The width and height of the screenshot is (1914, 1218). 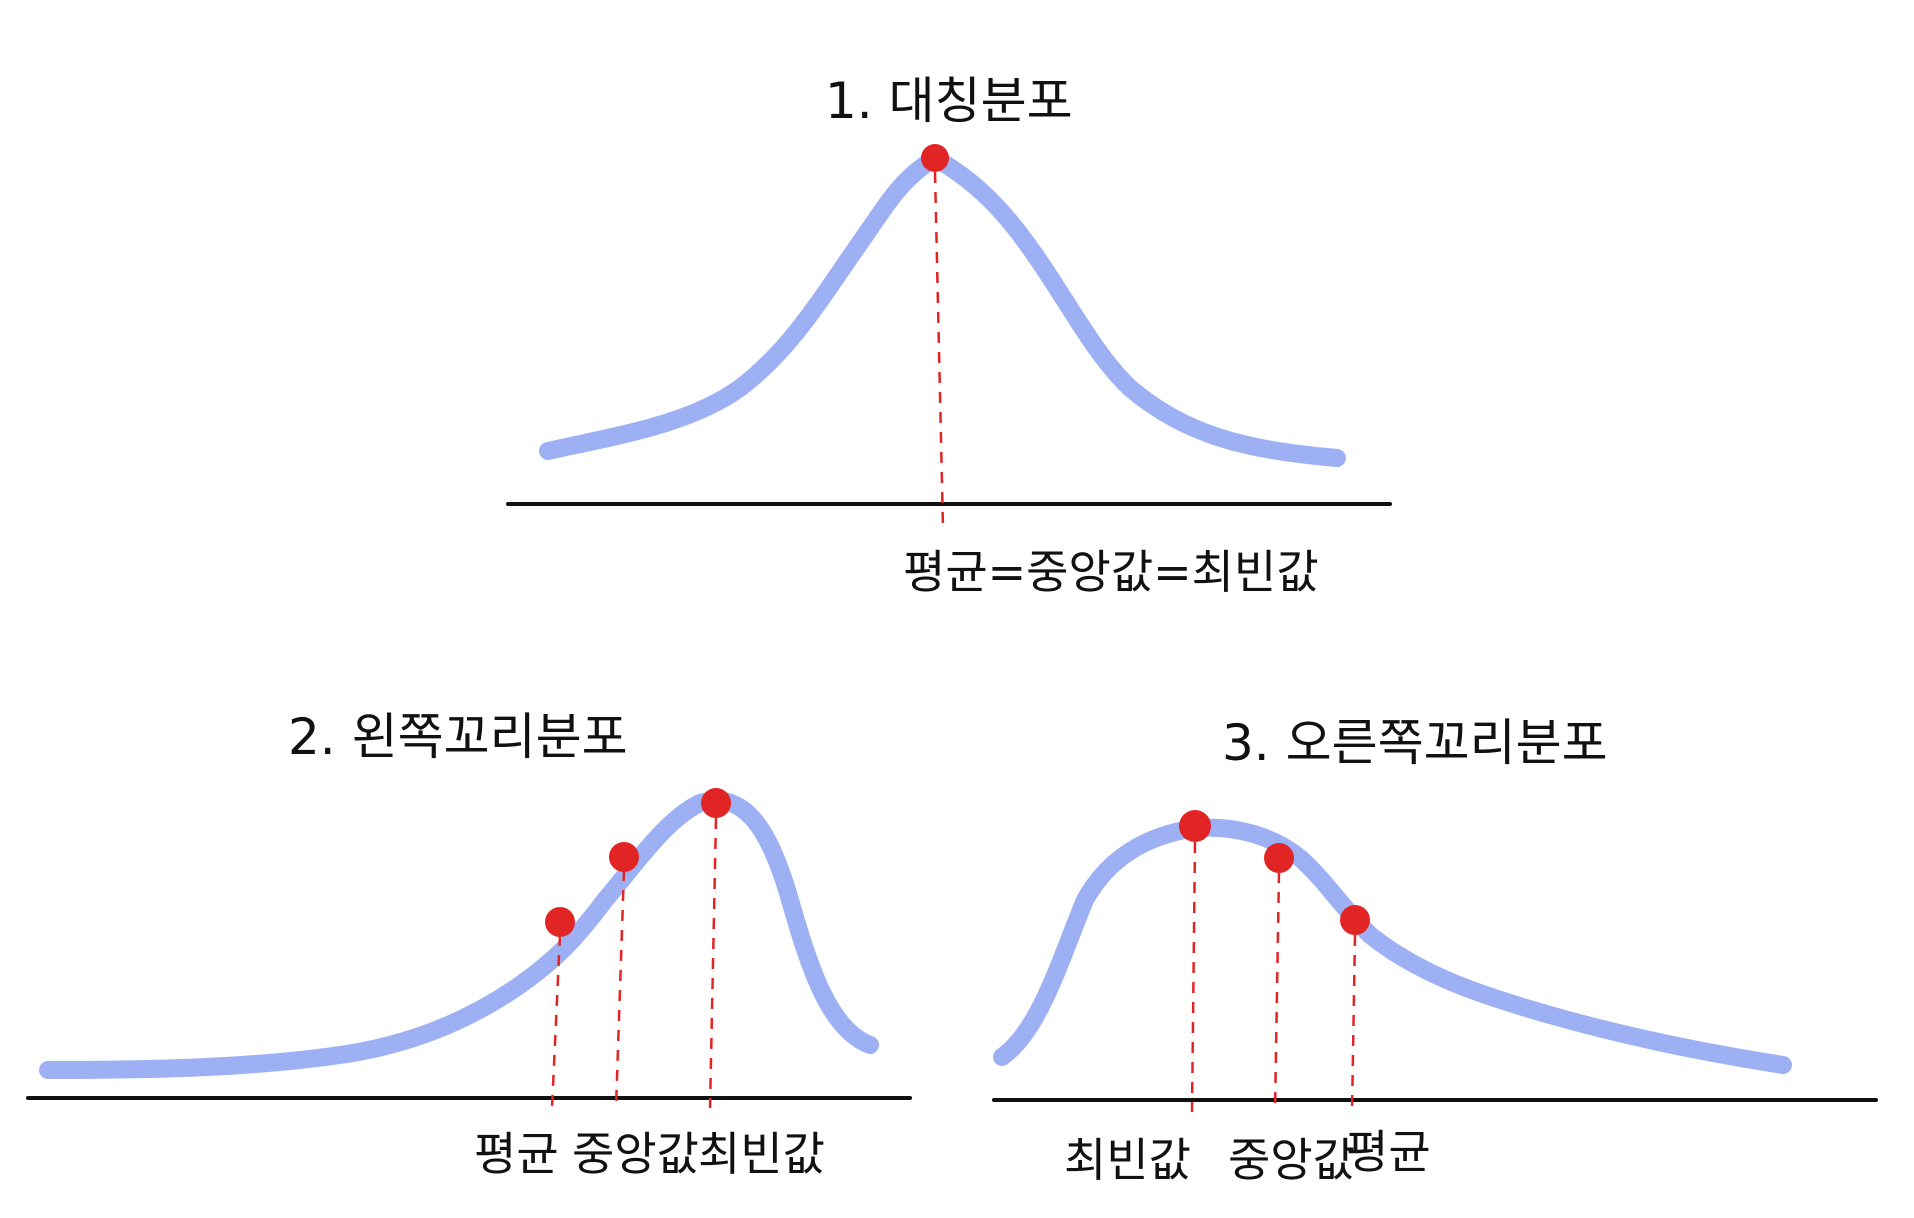 I want to click on panel-title-left-skewed: 2. 왼쪽꼬리분포, so click(x=458, y=737).